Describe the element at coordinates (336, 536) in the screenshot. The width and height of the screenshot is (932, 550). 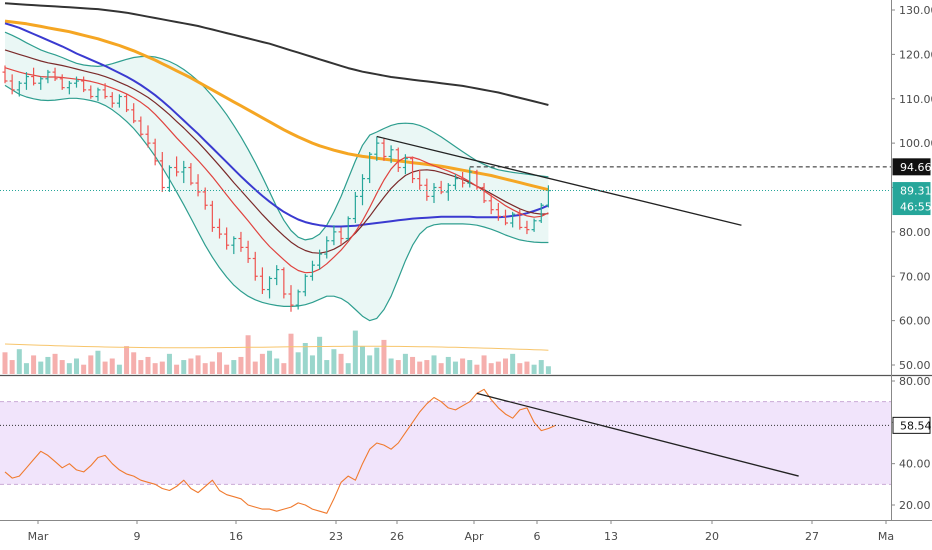
I see `time-tick-label: 23` at that location.